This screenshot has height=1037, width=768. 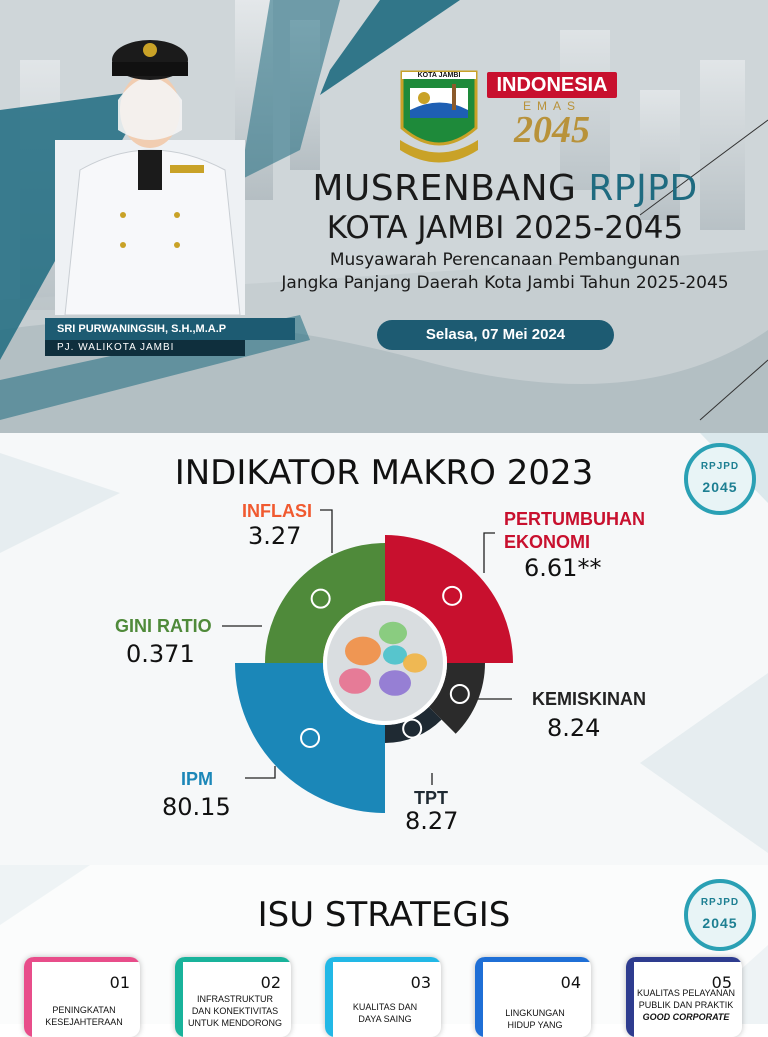 I want to click on label-pertumbuhan-1: PERTUMBUHAN, so click(x=574, y=519).